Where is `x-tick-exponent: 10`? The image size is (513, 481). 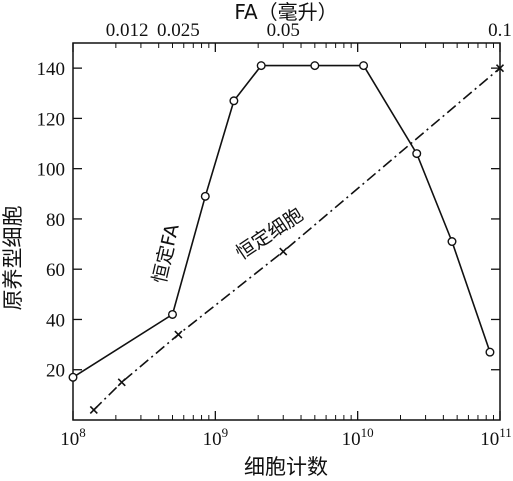
x-tick-exponent: 10 is located at coordinates (367, 432).